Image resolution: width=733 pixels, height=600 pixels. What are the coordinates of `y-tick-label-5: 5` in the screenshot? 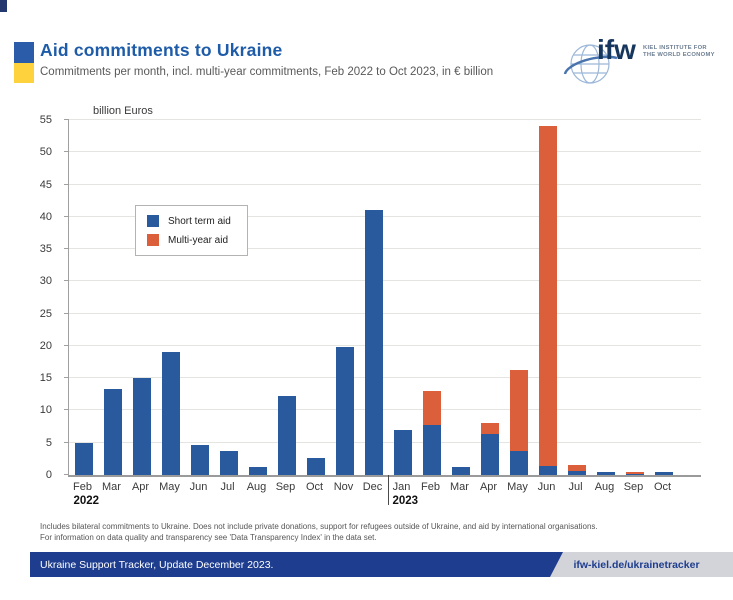 It's located at (48, 442).